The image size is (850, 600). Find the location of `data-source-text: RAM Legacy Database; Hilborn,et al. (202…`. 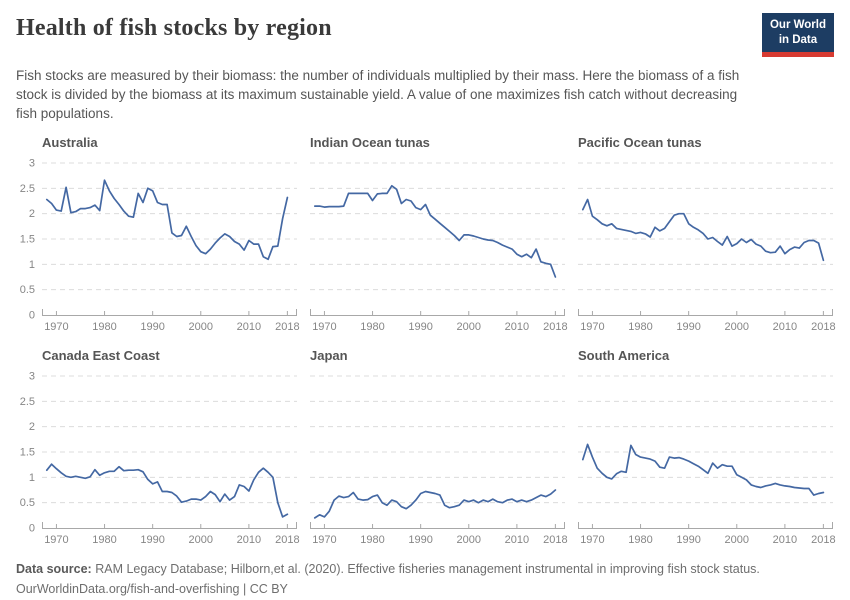

data-source-text: RAM Legacy Database; Hilborn,et al. (202… is located at coordinates (427, 568).